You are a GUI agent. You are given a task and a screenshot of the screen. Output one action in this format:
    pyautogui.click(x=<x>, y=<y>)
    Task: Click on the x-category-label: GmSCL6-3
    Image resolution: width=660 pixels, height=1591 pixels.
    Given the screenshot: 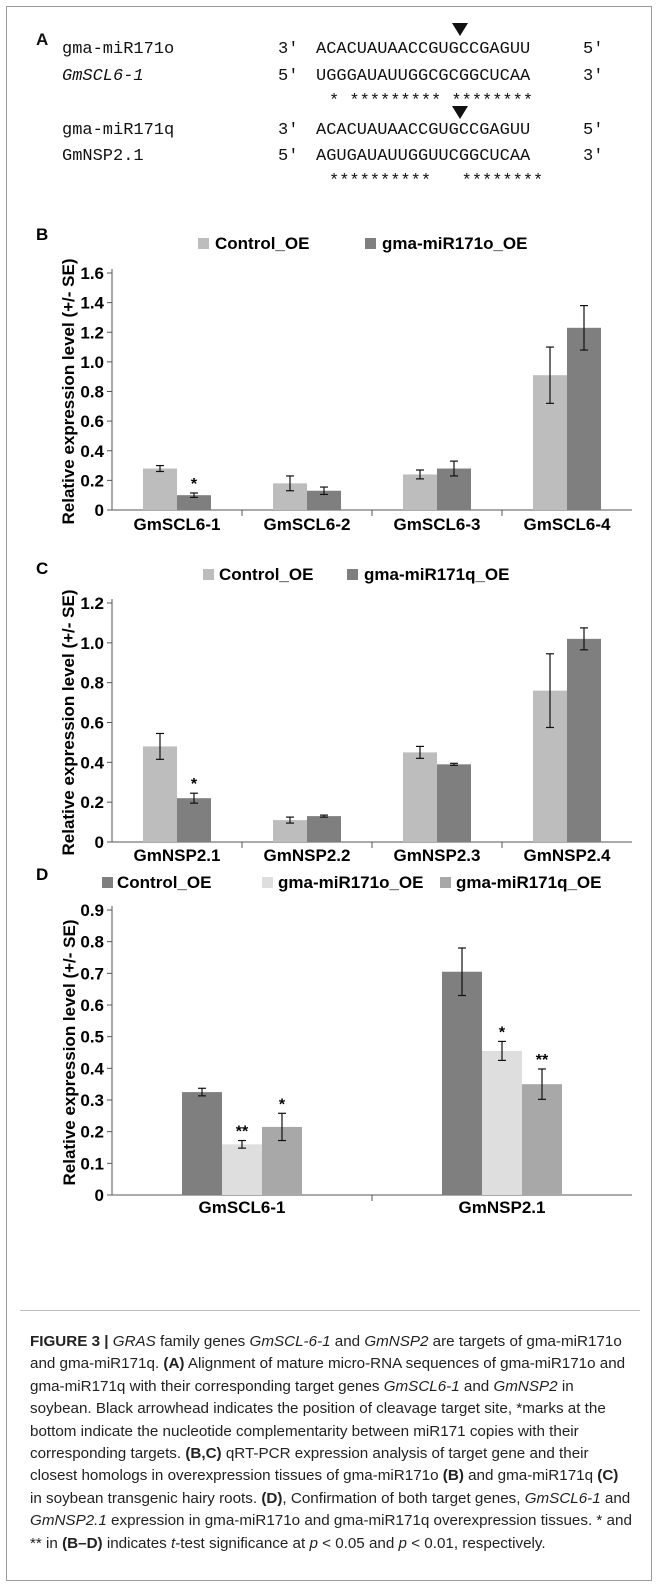 What is the action you would take?
    pyautogui.click(x=437, y=524)
    